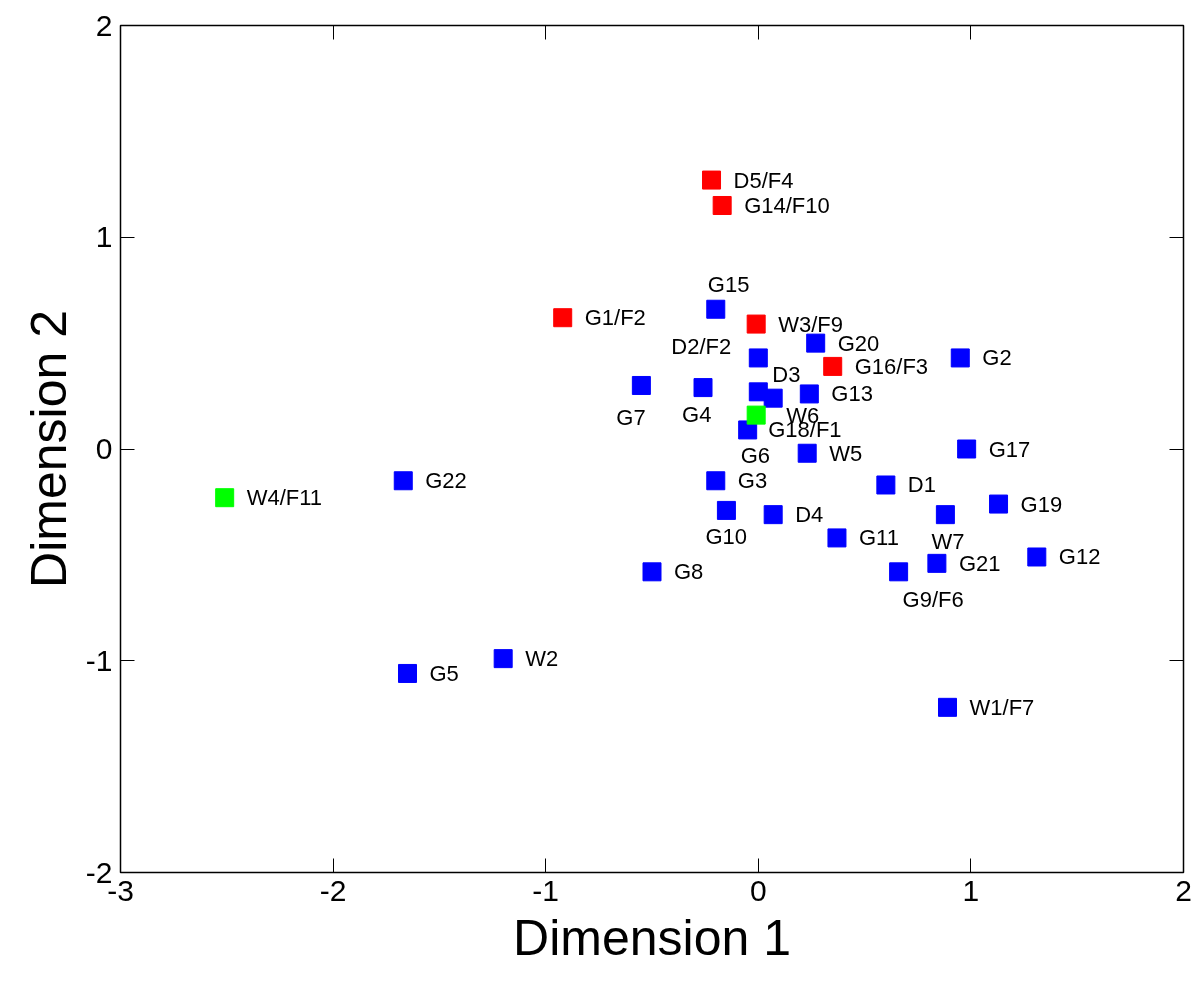  I want to click on annotation: W3/F9, so click(810, 324).